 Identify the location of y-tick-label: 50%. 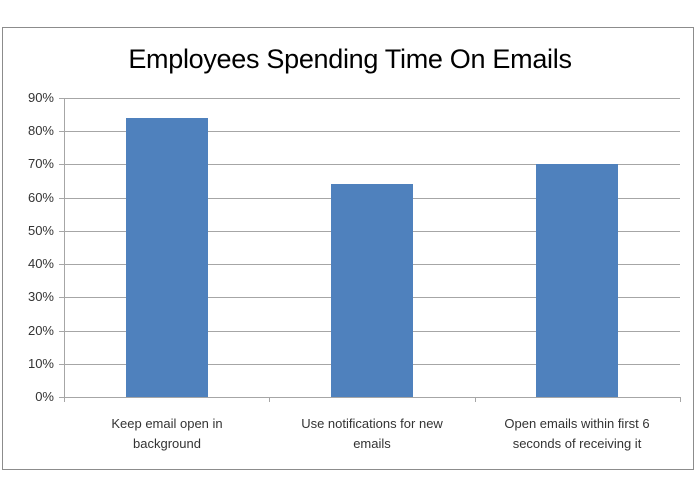
(40, 230).